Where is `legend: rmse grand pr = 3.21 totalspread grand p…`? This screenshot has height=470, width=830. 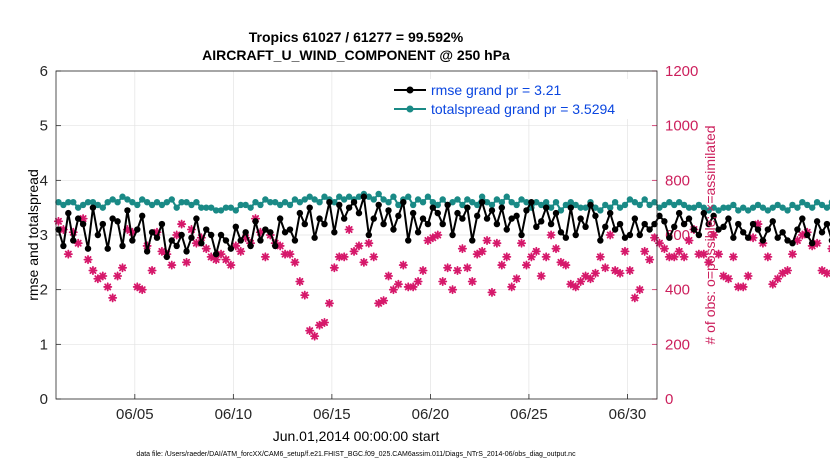 legend: rmse grand pr = 3.21 totalspread grand p… is located at coordinates (521, 99).